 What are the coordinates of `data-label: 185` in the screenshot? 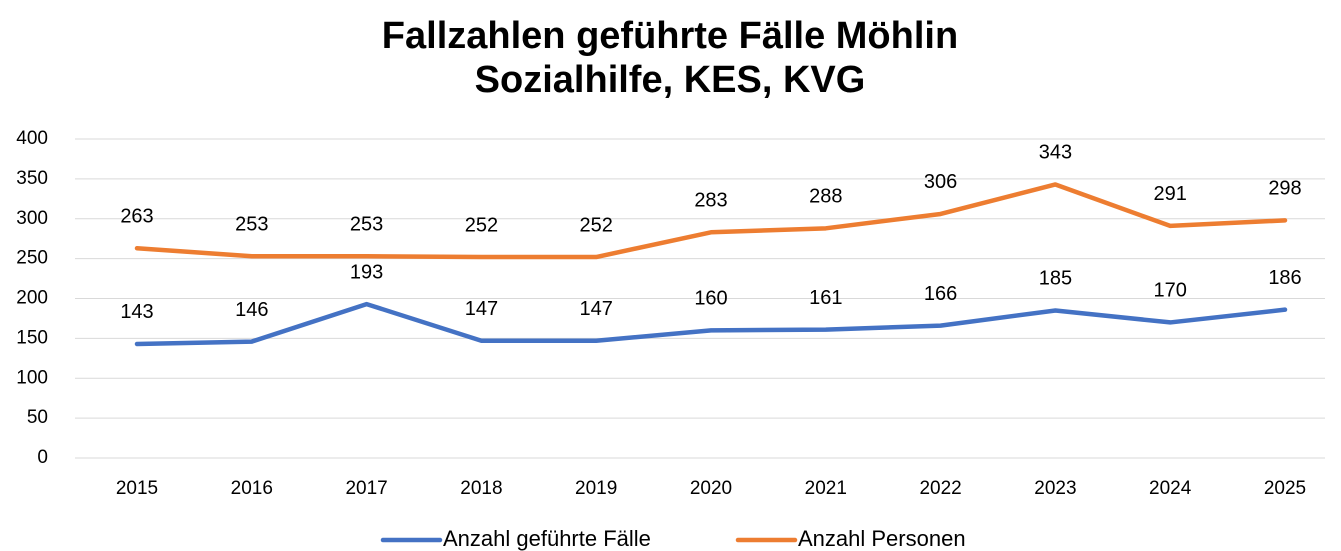 It's located at (1055, 279).